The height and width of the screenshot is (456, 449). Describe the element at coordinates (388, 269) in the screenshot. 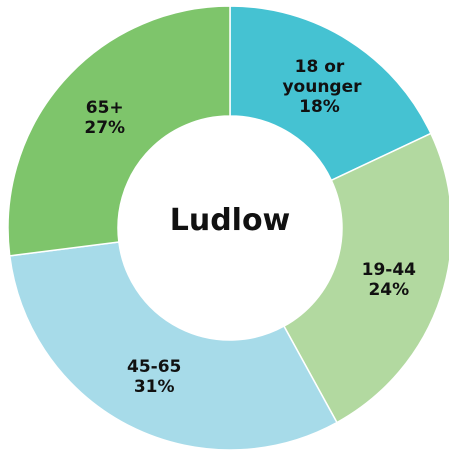

I see `category-label: 19-44` at that location.